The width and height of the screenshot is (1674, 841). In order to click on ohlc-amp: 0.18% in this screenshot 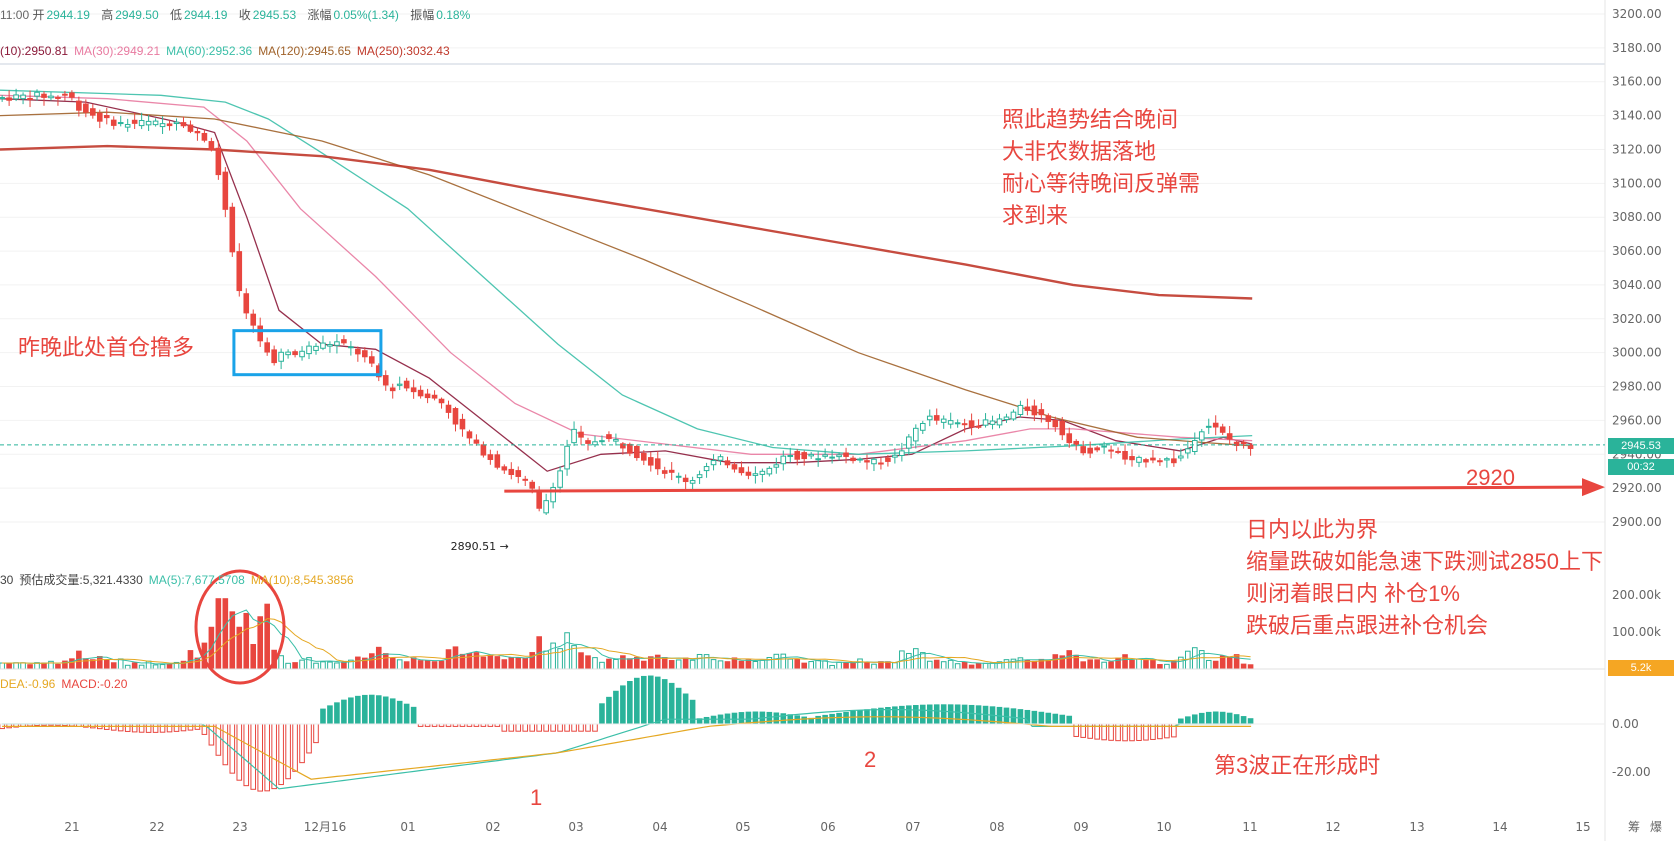, I will do `click(453, 15)`.